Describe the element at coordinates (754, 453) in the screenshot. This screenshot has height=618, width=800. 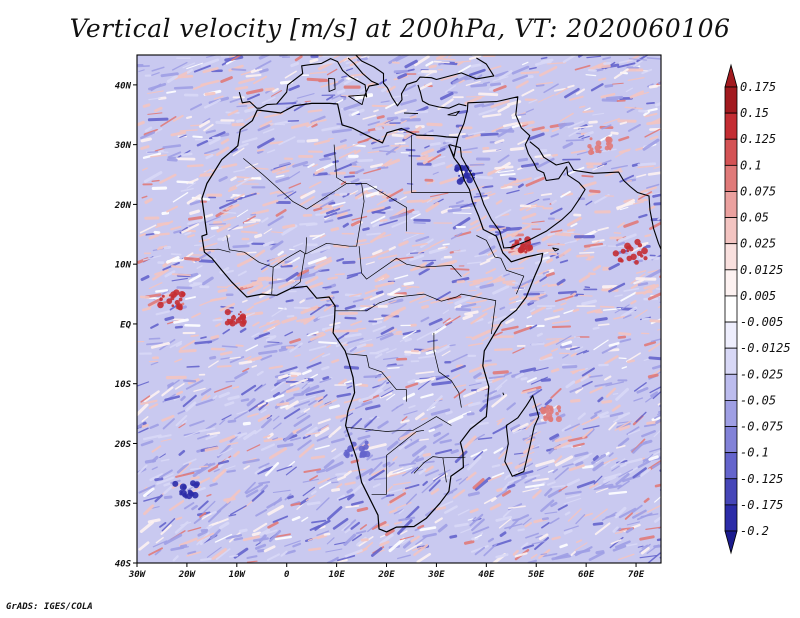
I see `colorbar-label: -0.1` at that location.